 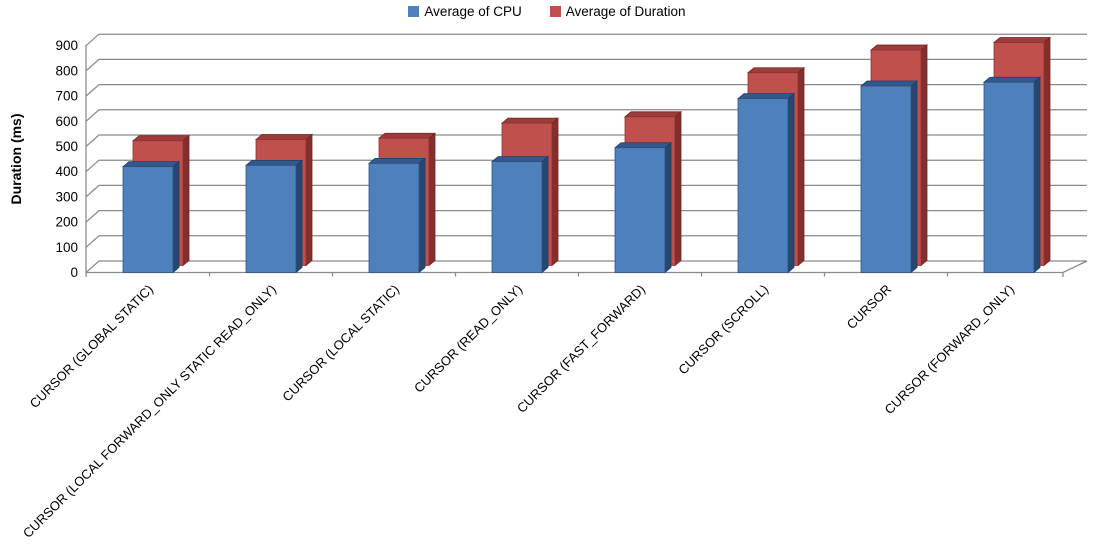 What do you see at coordinates (678, 188) in the screenshot?
I see `bar-duration-4-side` at bounding box center [678, 188].